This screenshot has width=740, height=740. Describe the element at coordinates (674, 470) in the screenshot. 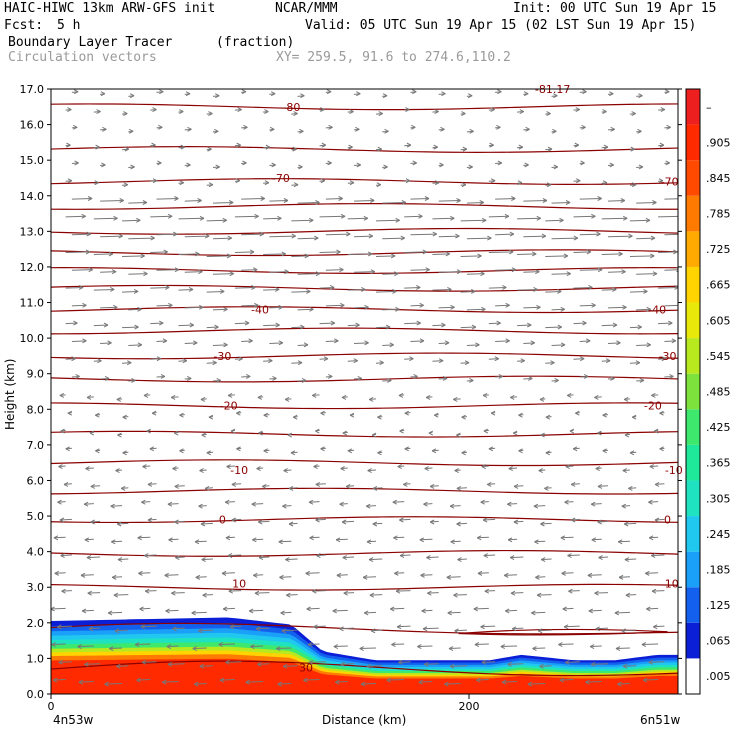

I see `contour-label: -10` at that location.